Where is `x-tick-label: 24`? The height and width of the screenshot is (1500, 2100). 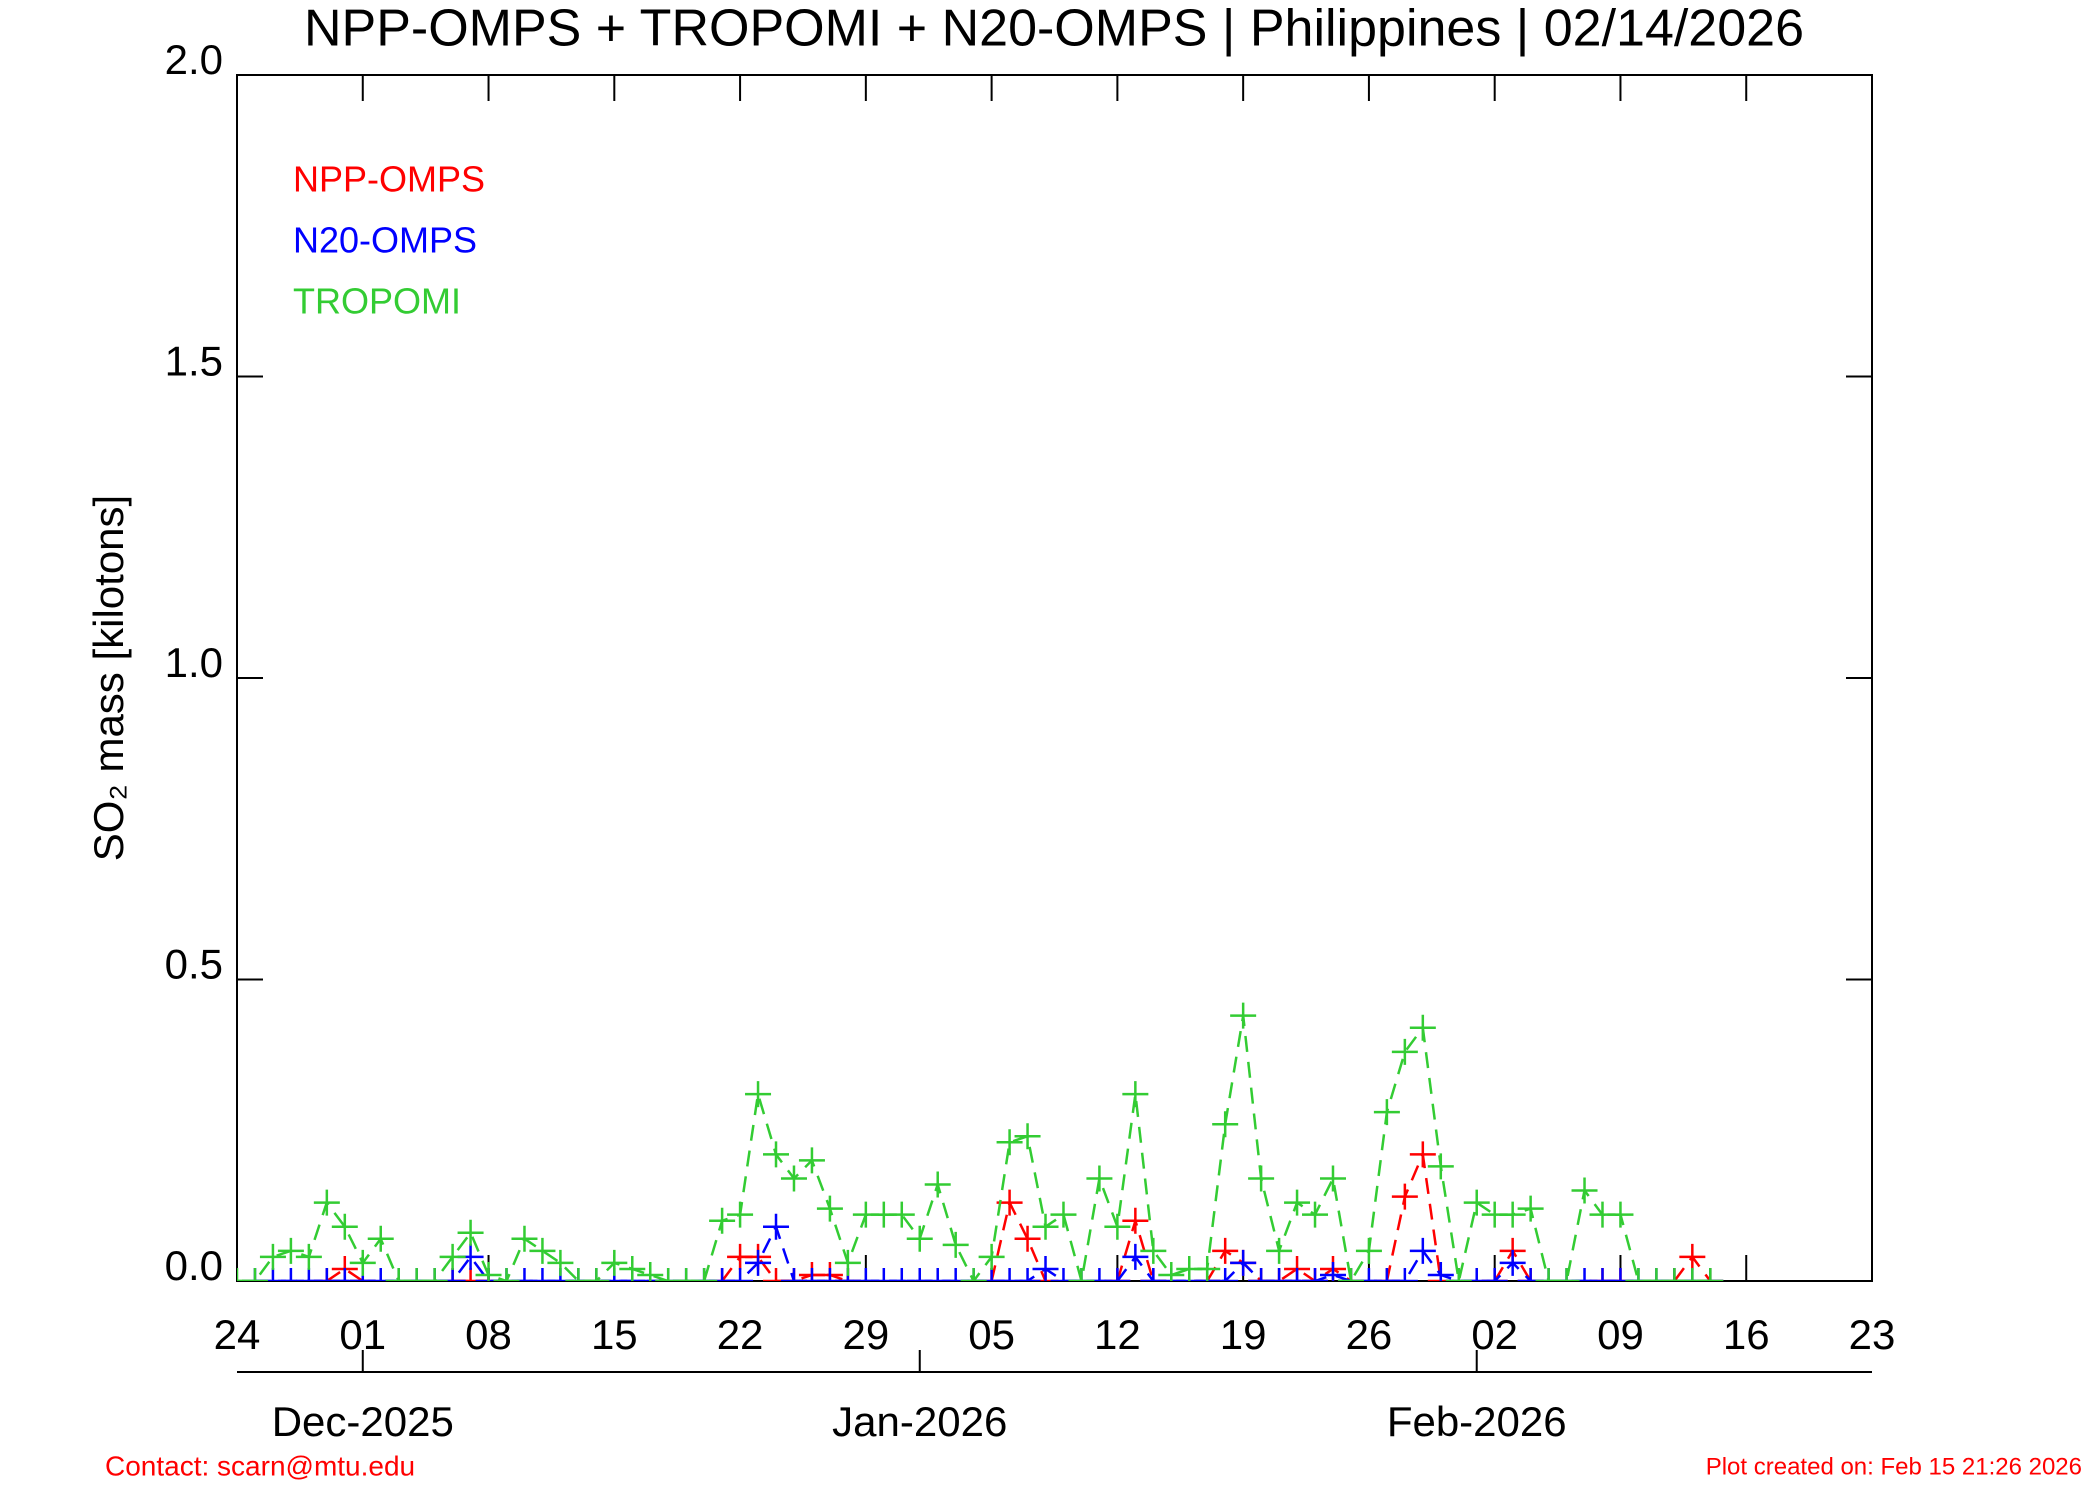 x-tick-label: 24 is located at coordinates (237, 1334).